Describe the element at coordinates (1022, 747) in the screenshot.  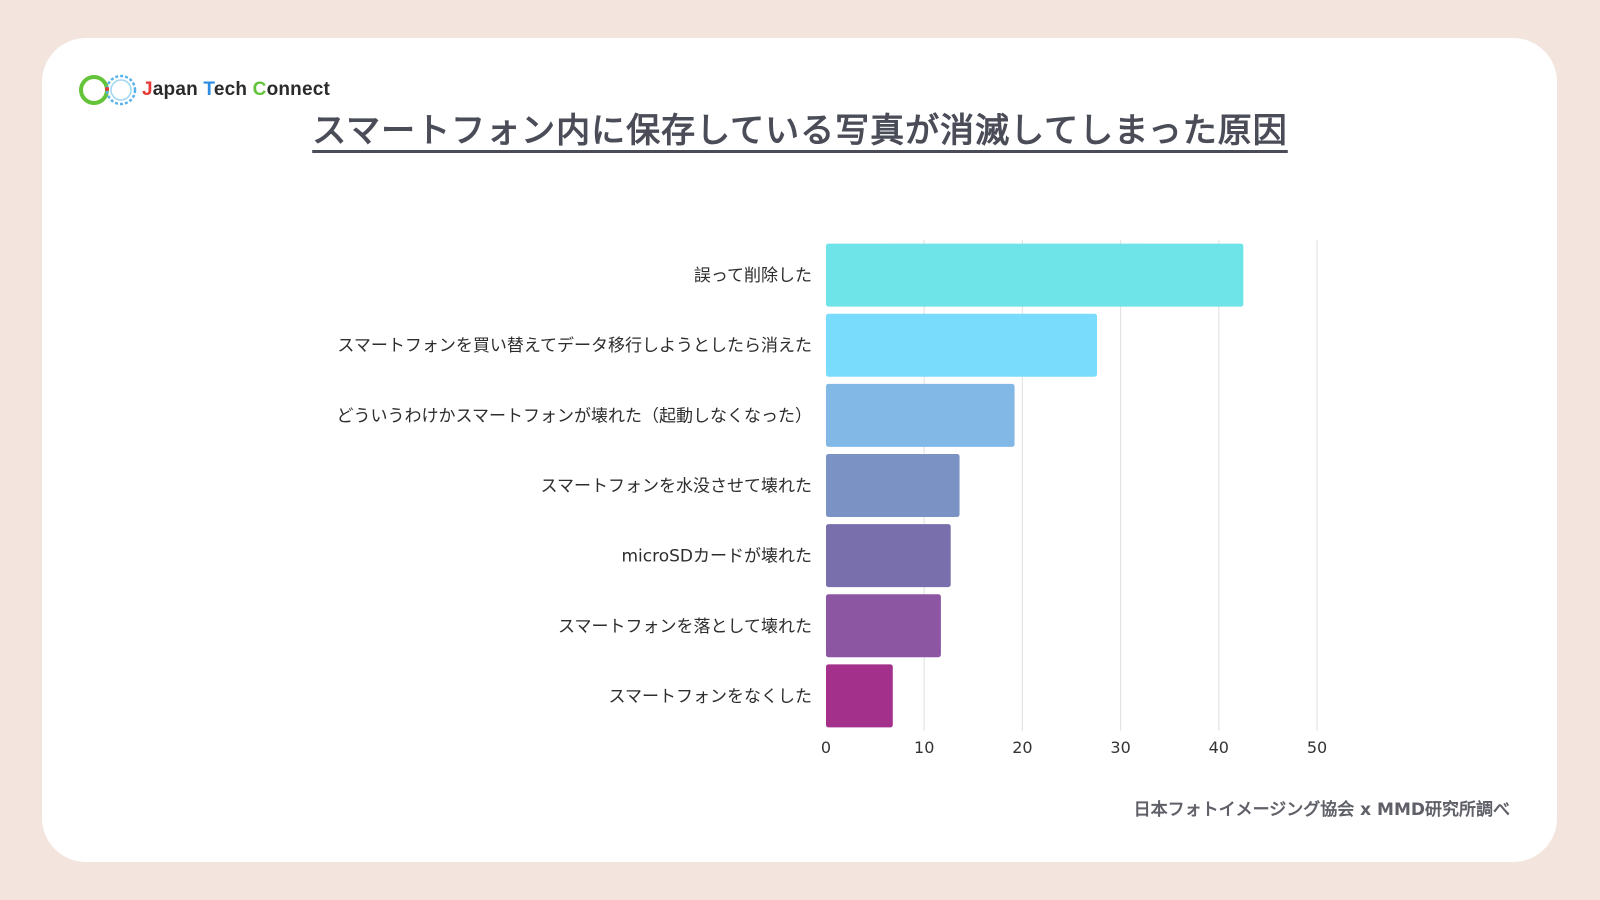
I see `x-tick-label-20: 20` at that location.